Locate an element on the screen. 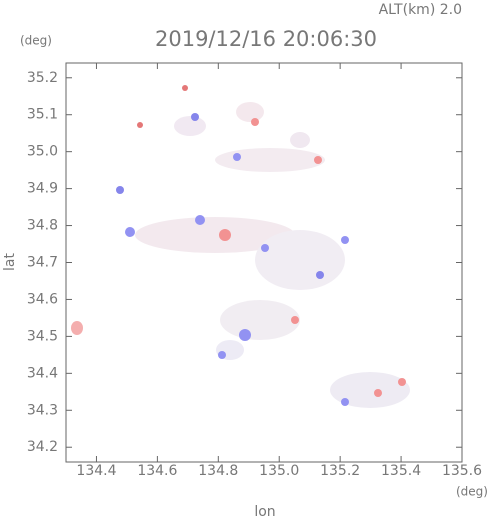  y-tick-label: 34.7 is located at coordinates (42, 263).